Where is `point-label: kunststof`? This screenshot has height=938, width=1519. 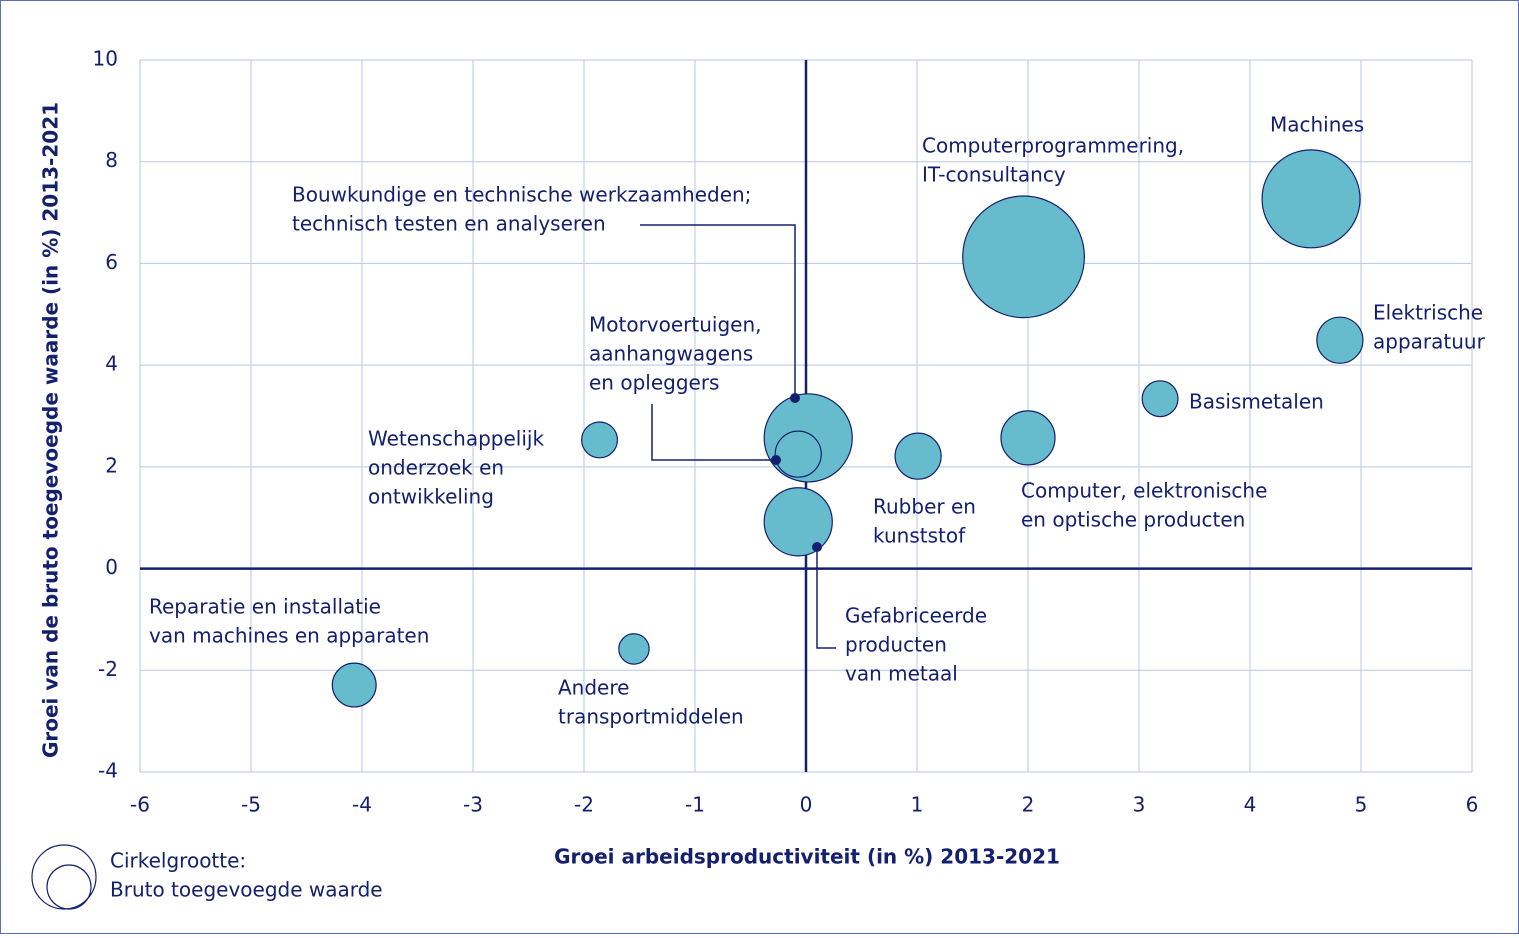
point-label: kunststof is located at coordinates (919, 536).